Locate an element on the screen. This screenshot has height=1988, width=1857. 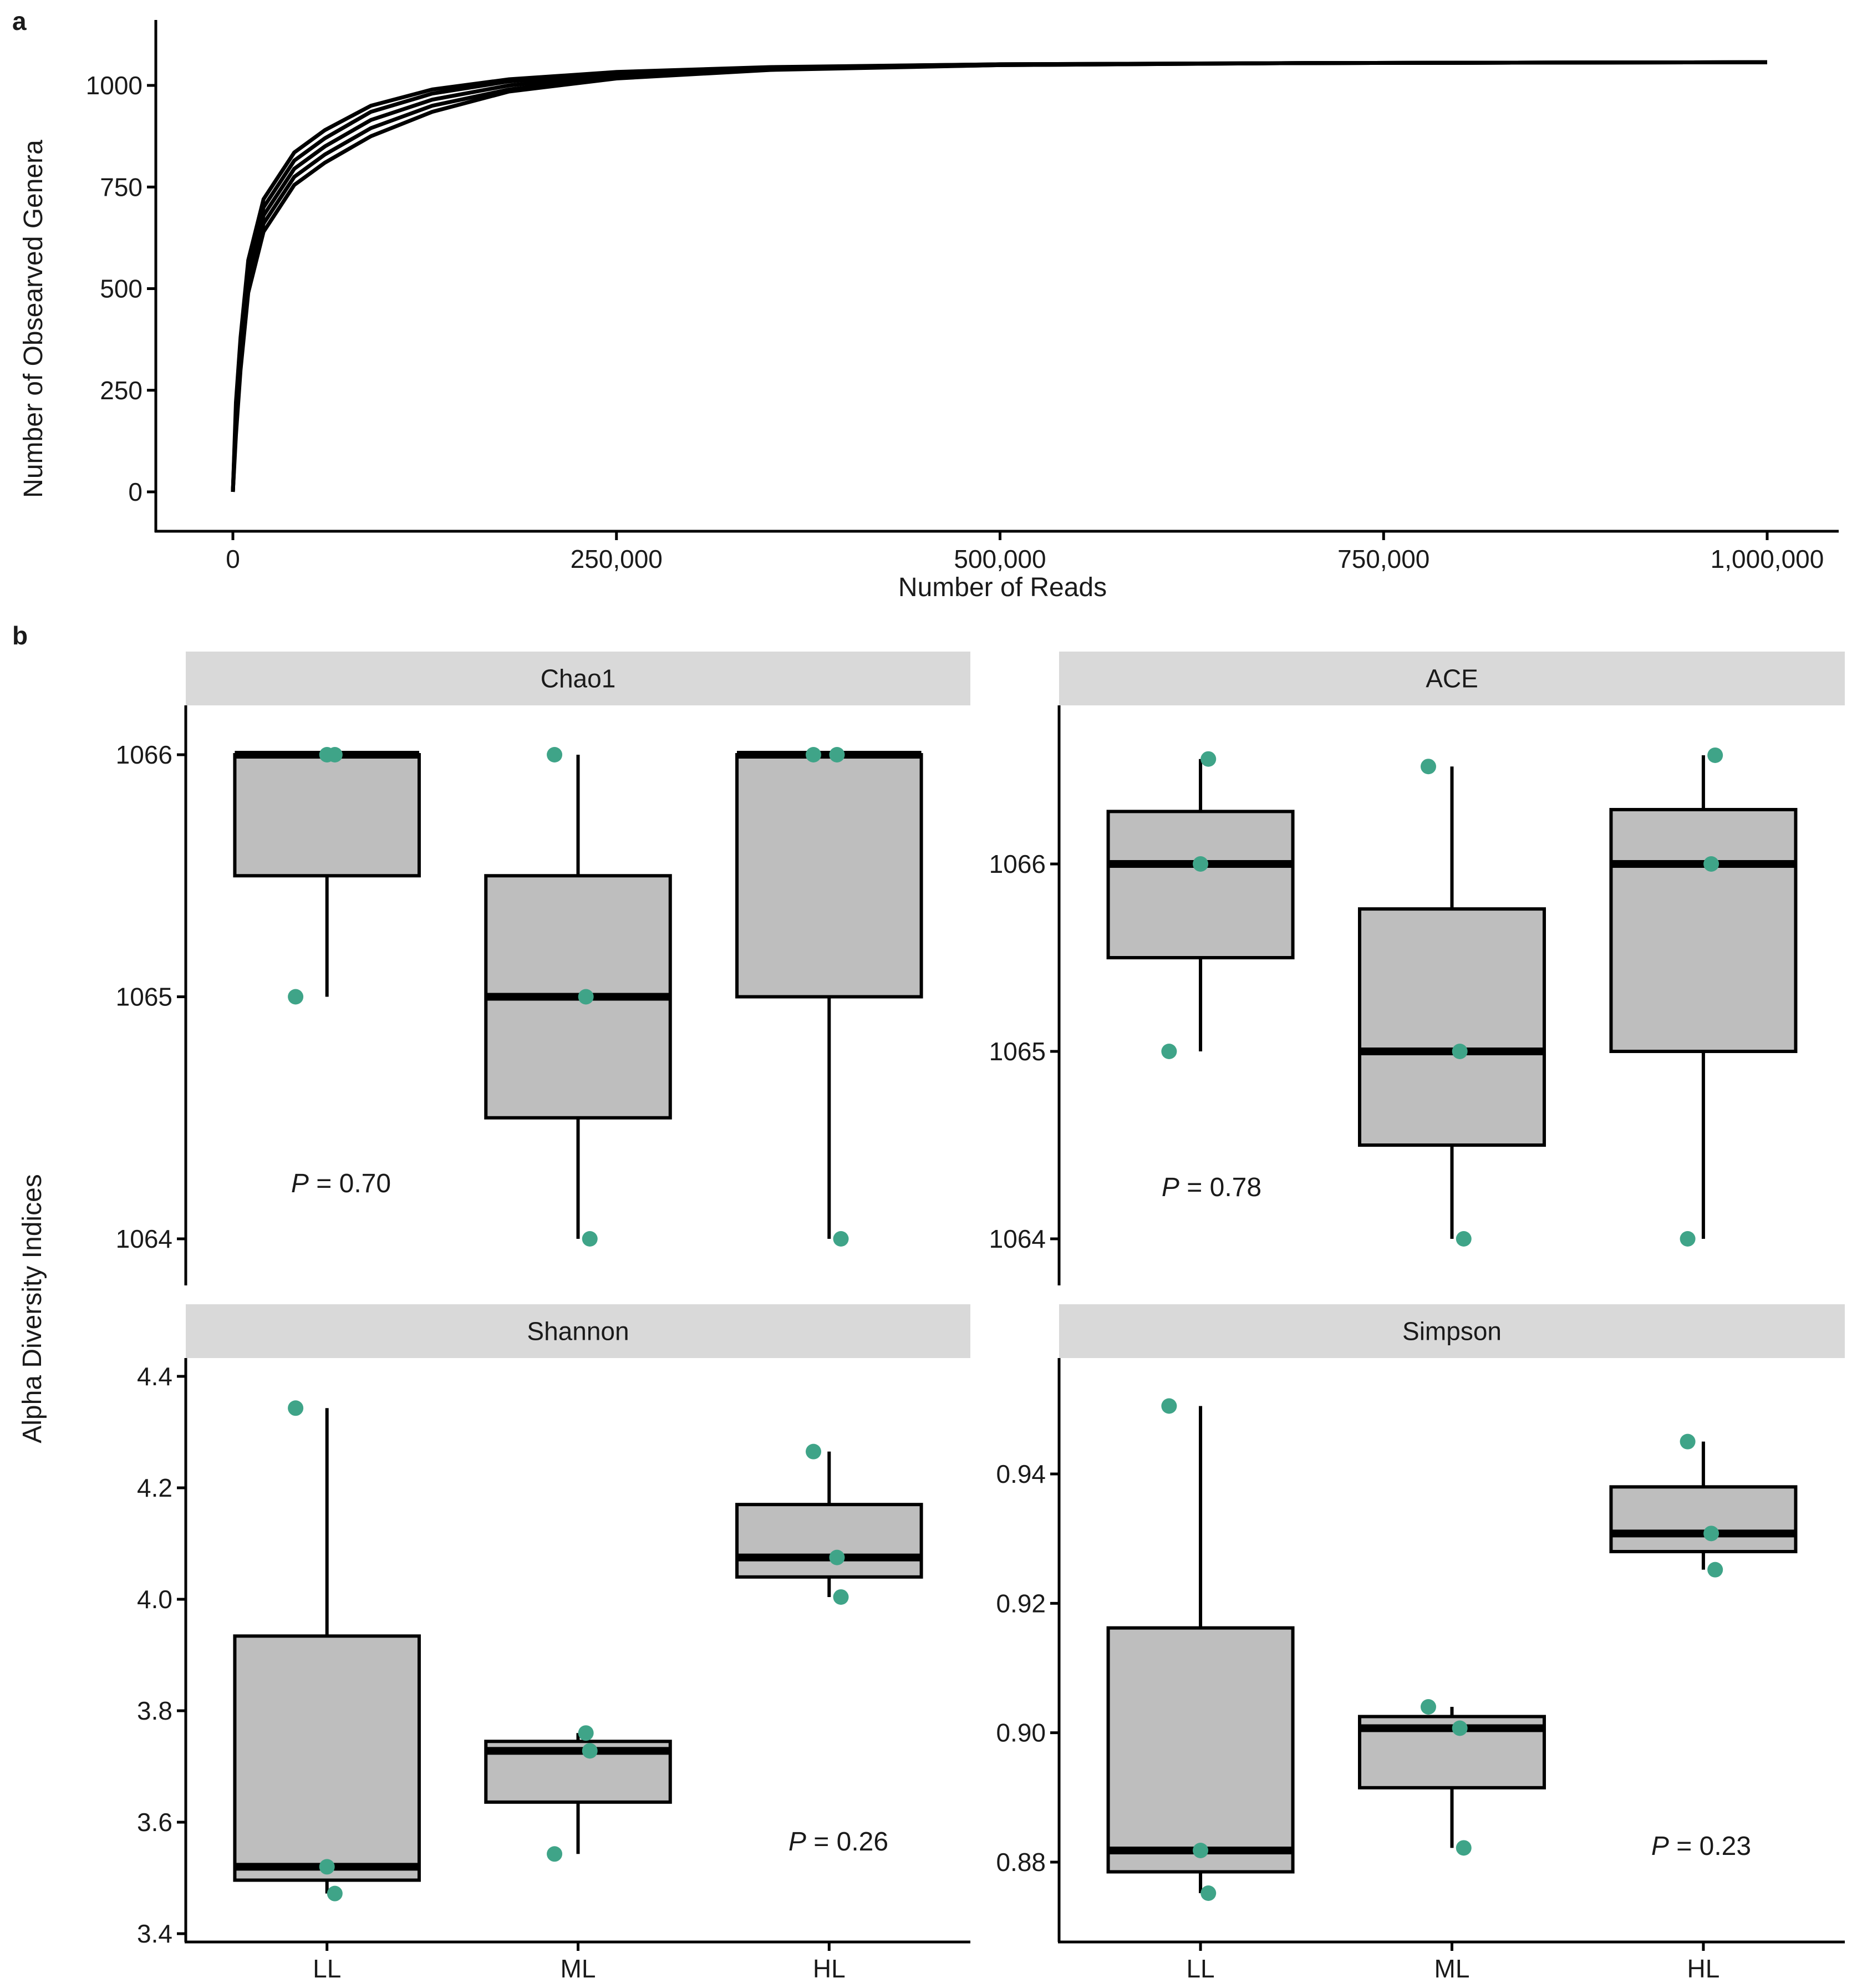
shannon-y-tick-label: 4.4 is located at coordinates (154, 1376).